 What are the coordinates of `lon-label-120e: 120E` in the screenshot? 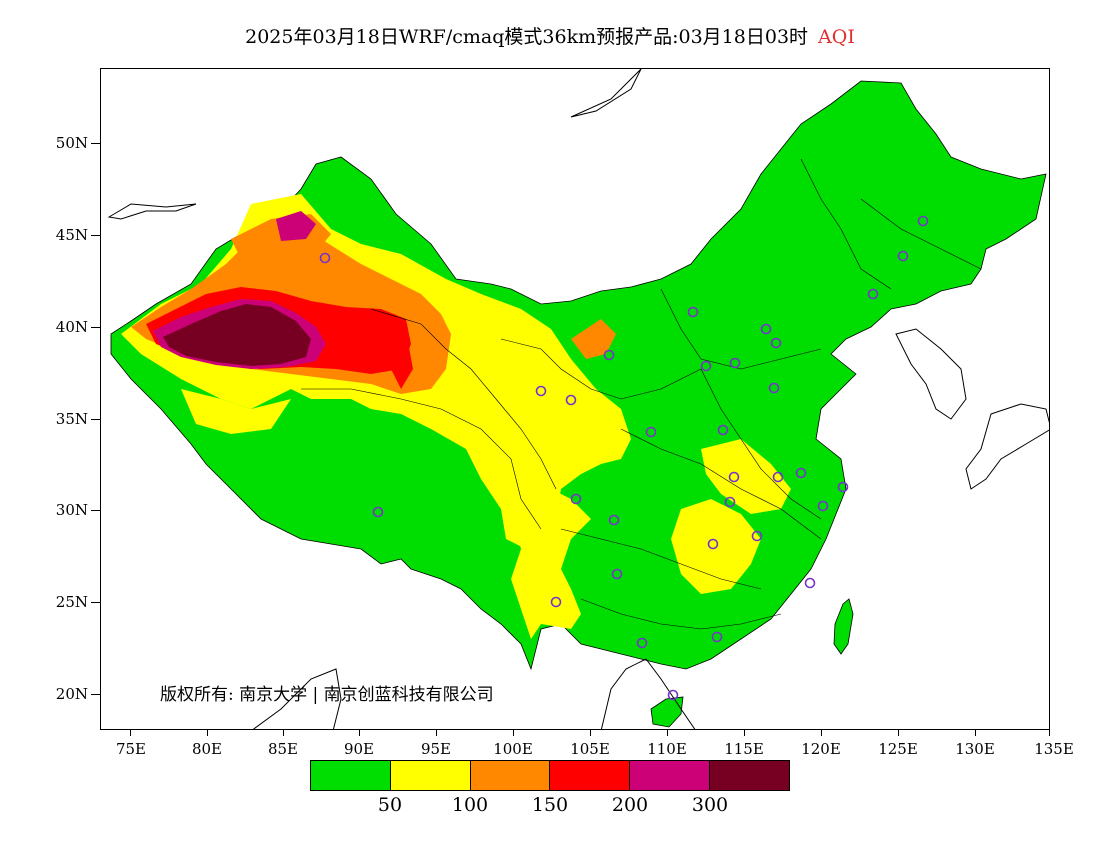 It's located at (821, 749).